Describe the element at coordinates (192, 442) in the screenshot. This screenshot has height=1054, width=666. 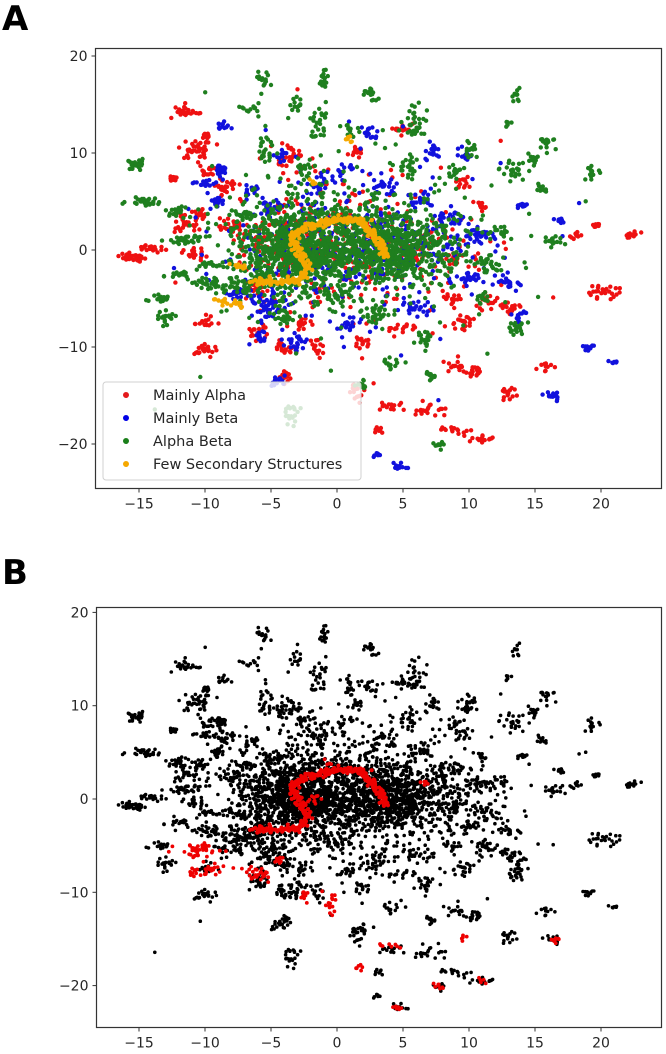
I see `legend-label: Alpha Beta` at that location.